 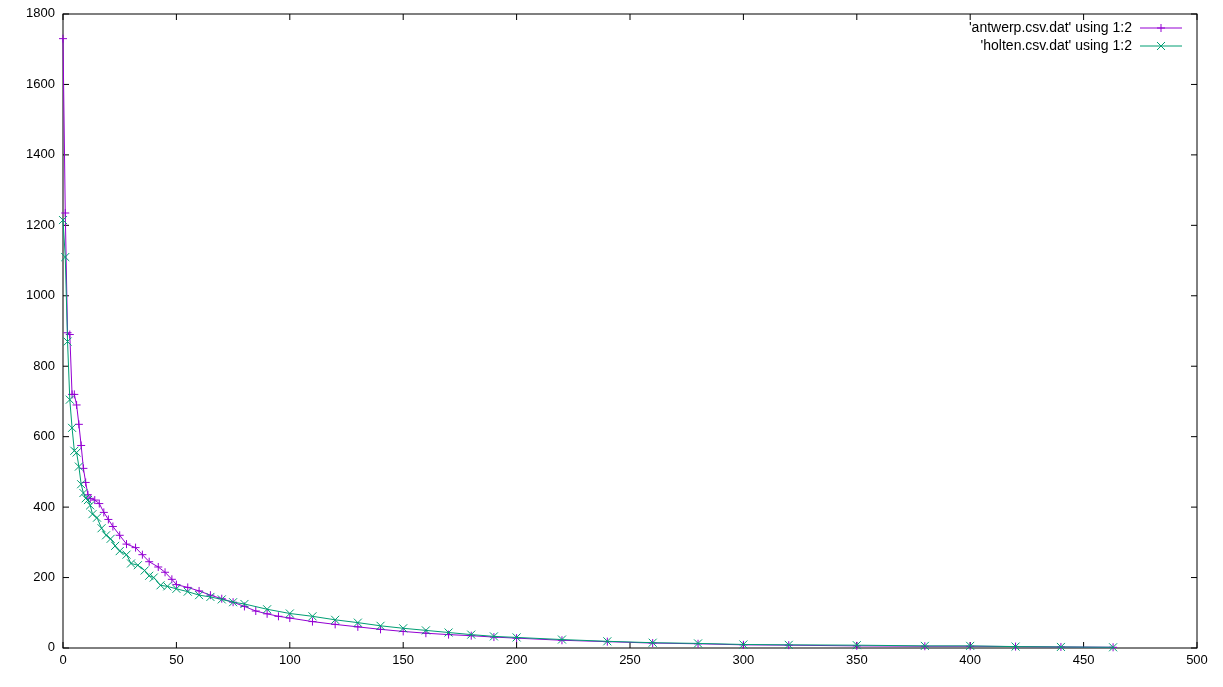 What do you see at coordinates (1197, 659) in the screenshot?
I see `x-tick-label: 500` at bounding box center [1197, 659].